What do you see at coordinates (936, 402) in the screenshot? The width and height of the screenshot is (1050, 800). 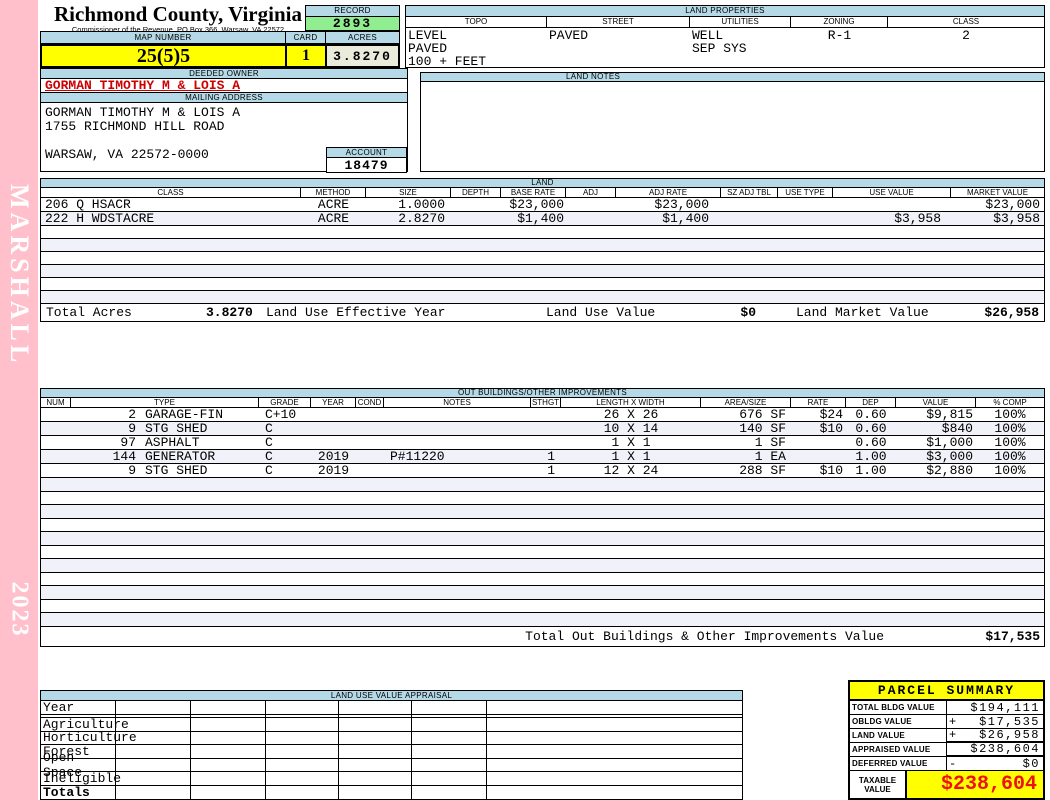 I see `col-ob-value: VALUE` at bounding box center [936, 402].